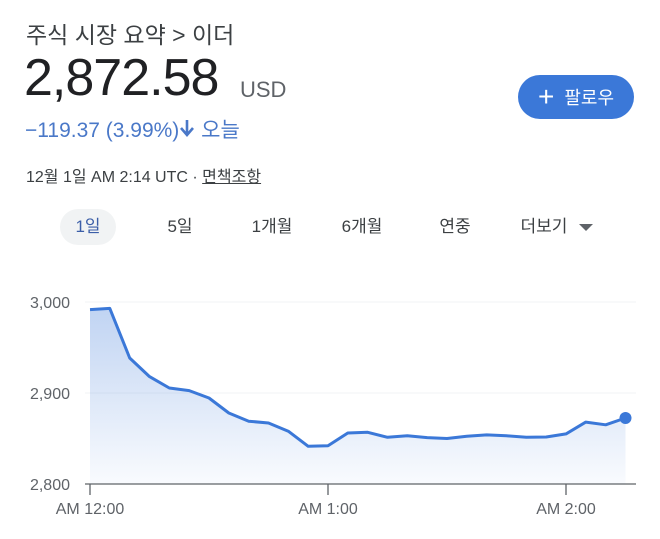 This screenshot has height=539, width=660. What do you see at coordinates (114, 177) in the screenshot?
I see `timestamp-text: 12월 1일 AM 2:14 UTC ·` at bounding box center [114, 177].